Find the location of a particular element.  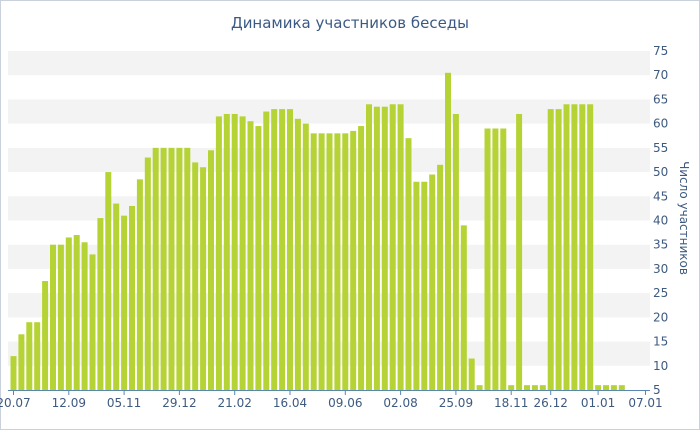

y-tick-label: 55 is located at coordinates (660, 148).